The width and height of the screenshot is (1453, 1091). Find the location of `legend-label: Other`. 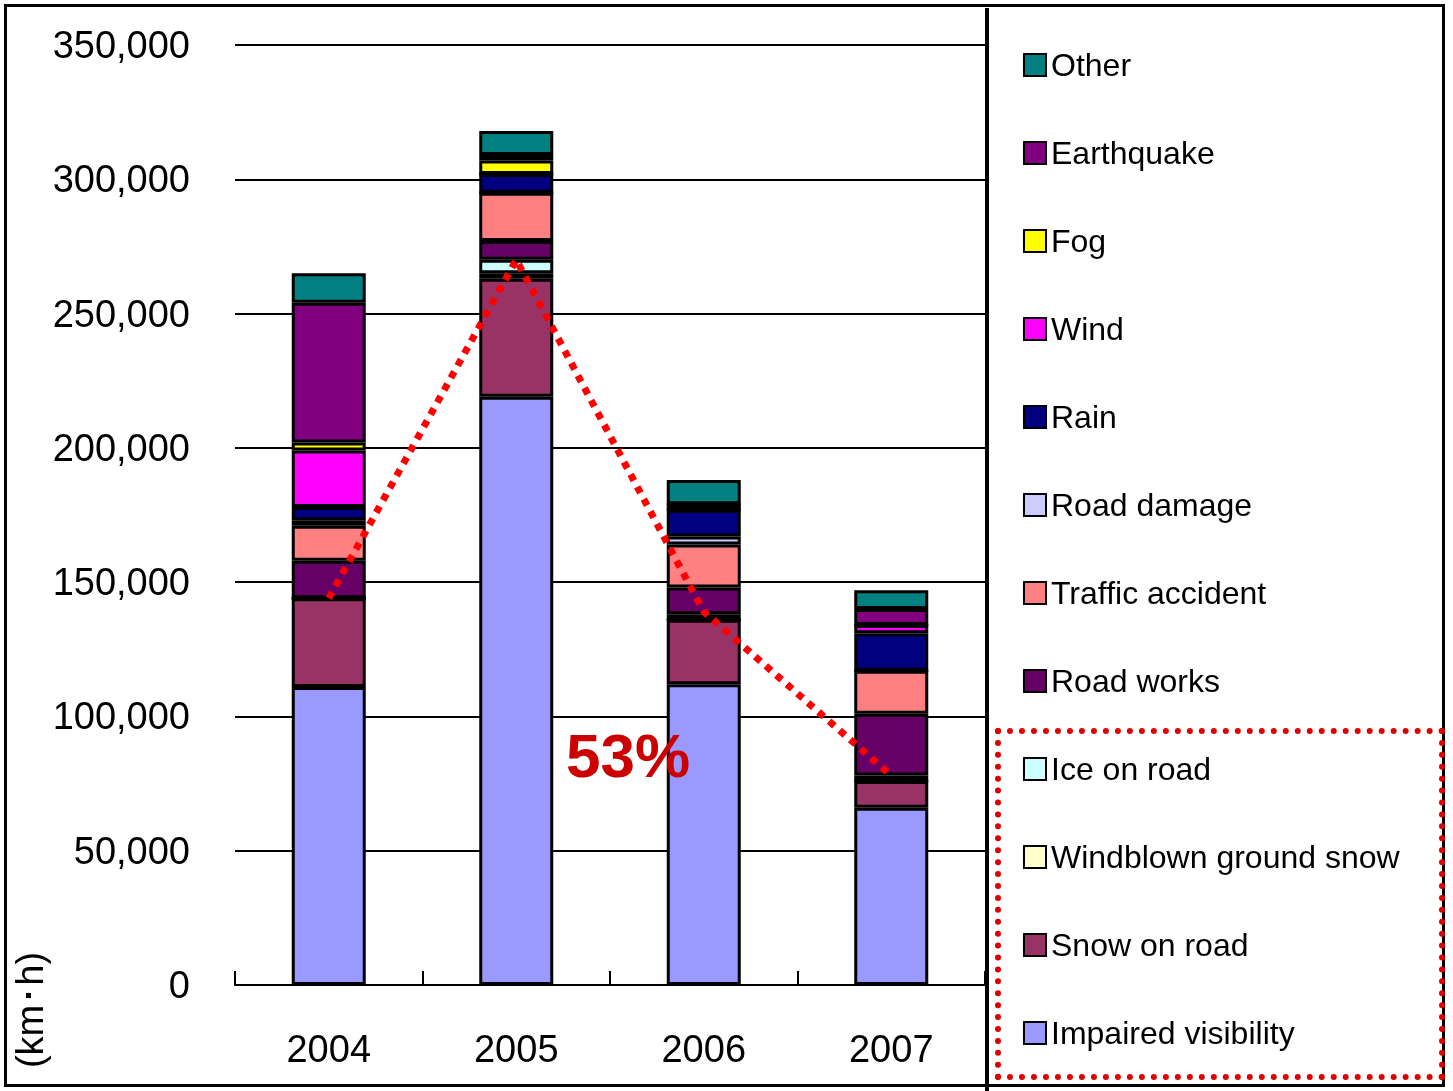

legend-label: Other is located at coordinates (1091, 65).